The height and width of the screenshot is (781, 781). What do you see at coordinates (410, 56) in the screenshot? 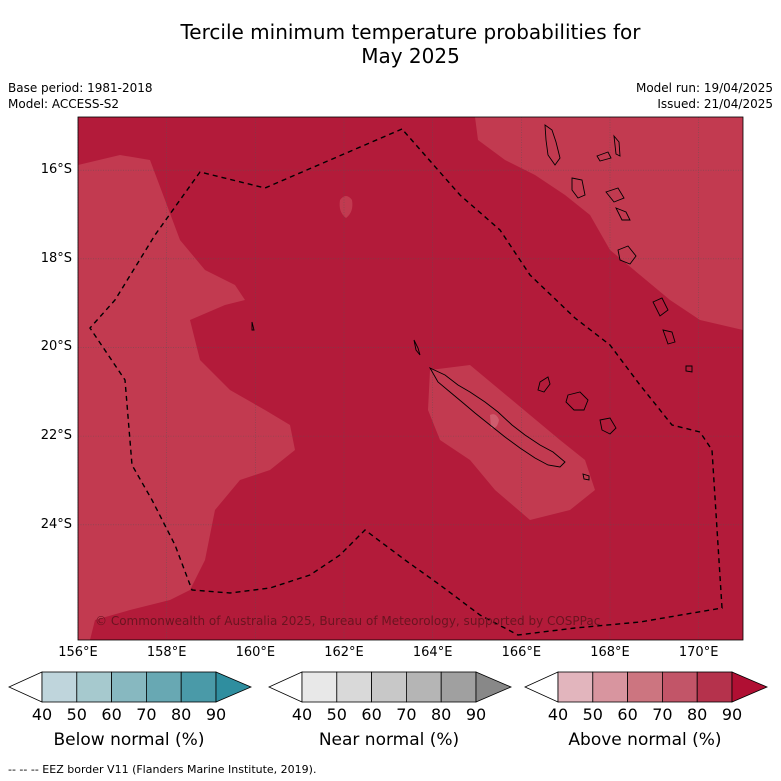
I see `title-line-2: May 2025` at bounding box center [410, 56].